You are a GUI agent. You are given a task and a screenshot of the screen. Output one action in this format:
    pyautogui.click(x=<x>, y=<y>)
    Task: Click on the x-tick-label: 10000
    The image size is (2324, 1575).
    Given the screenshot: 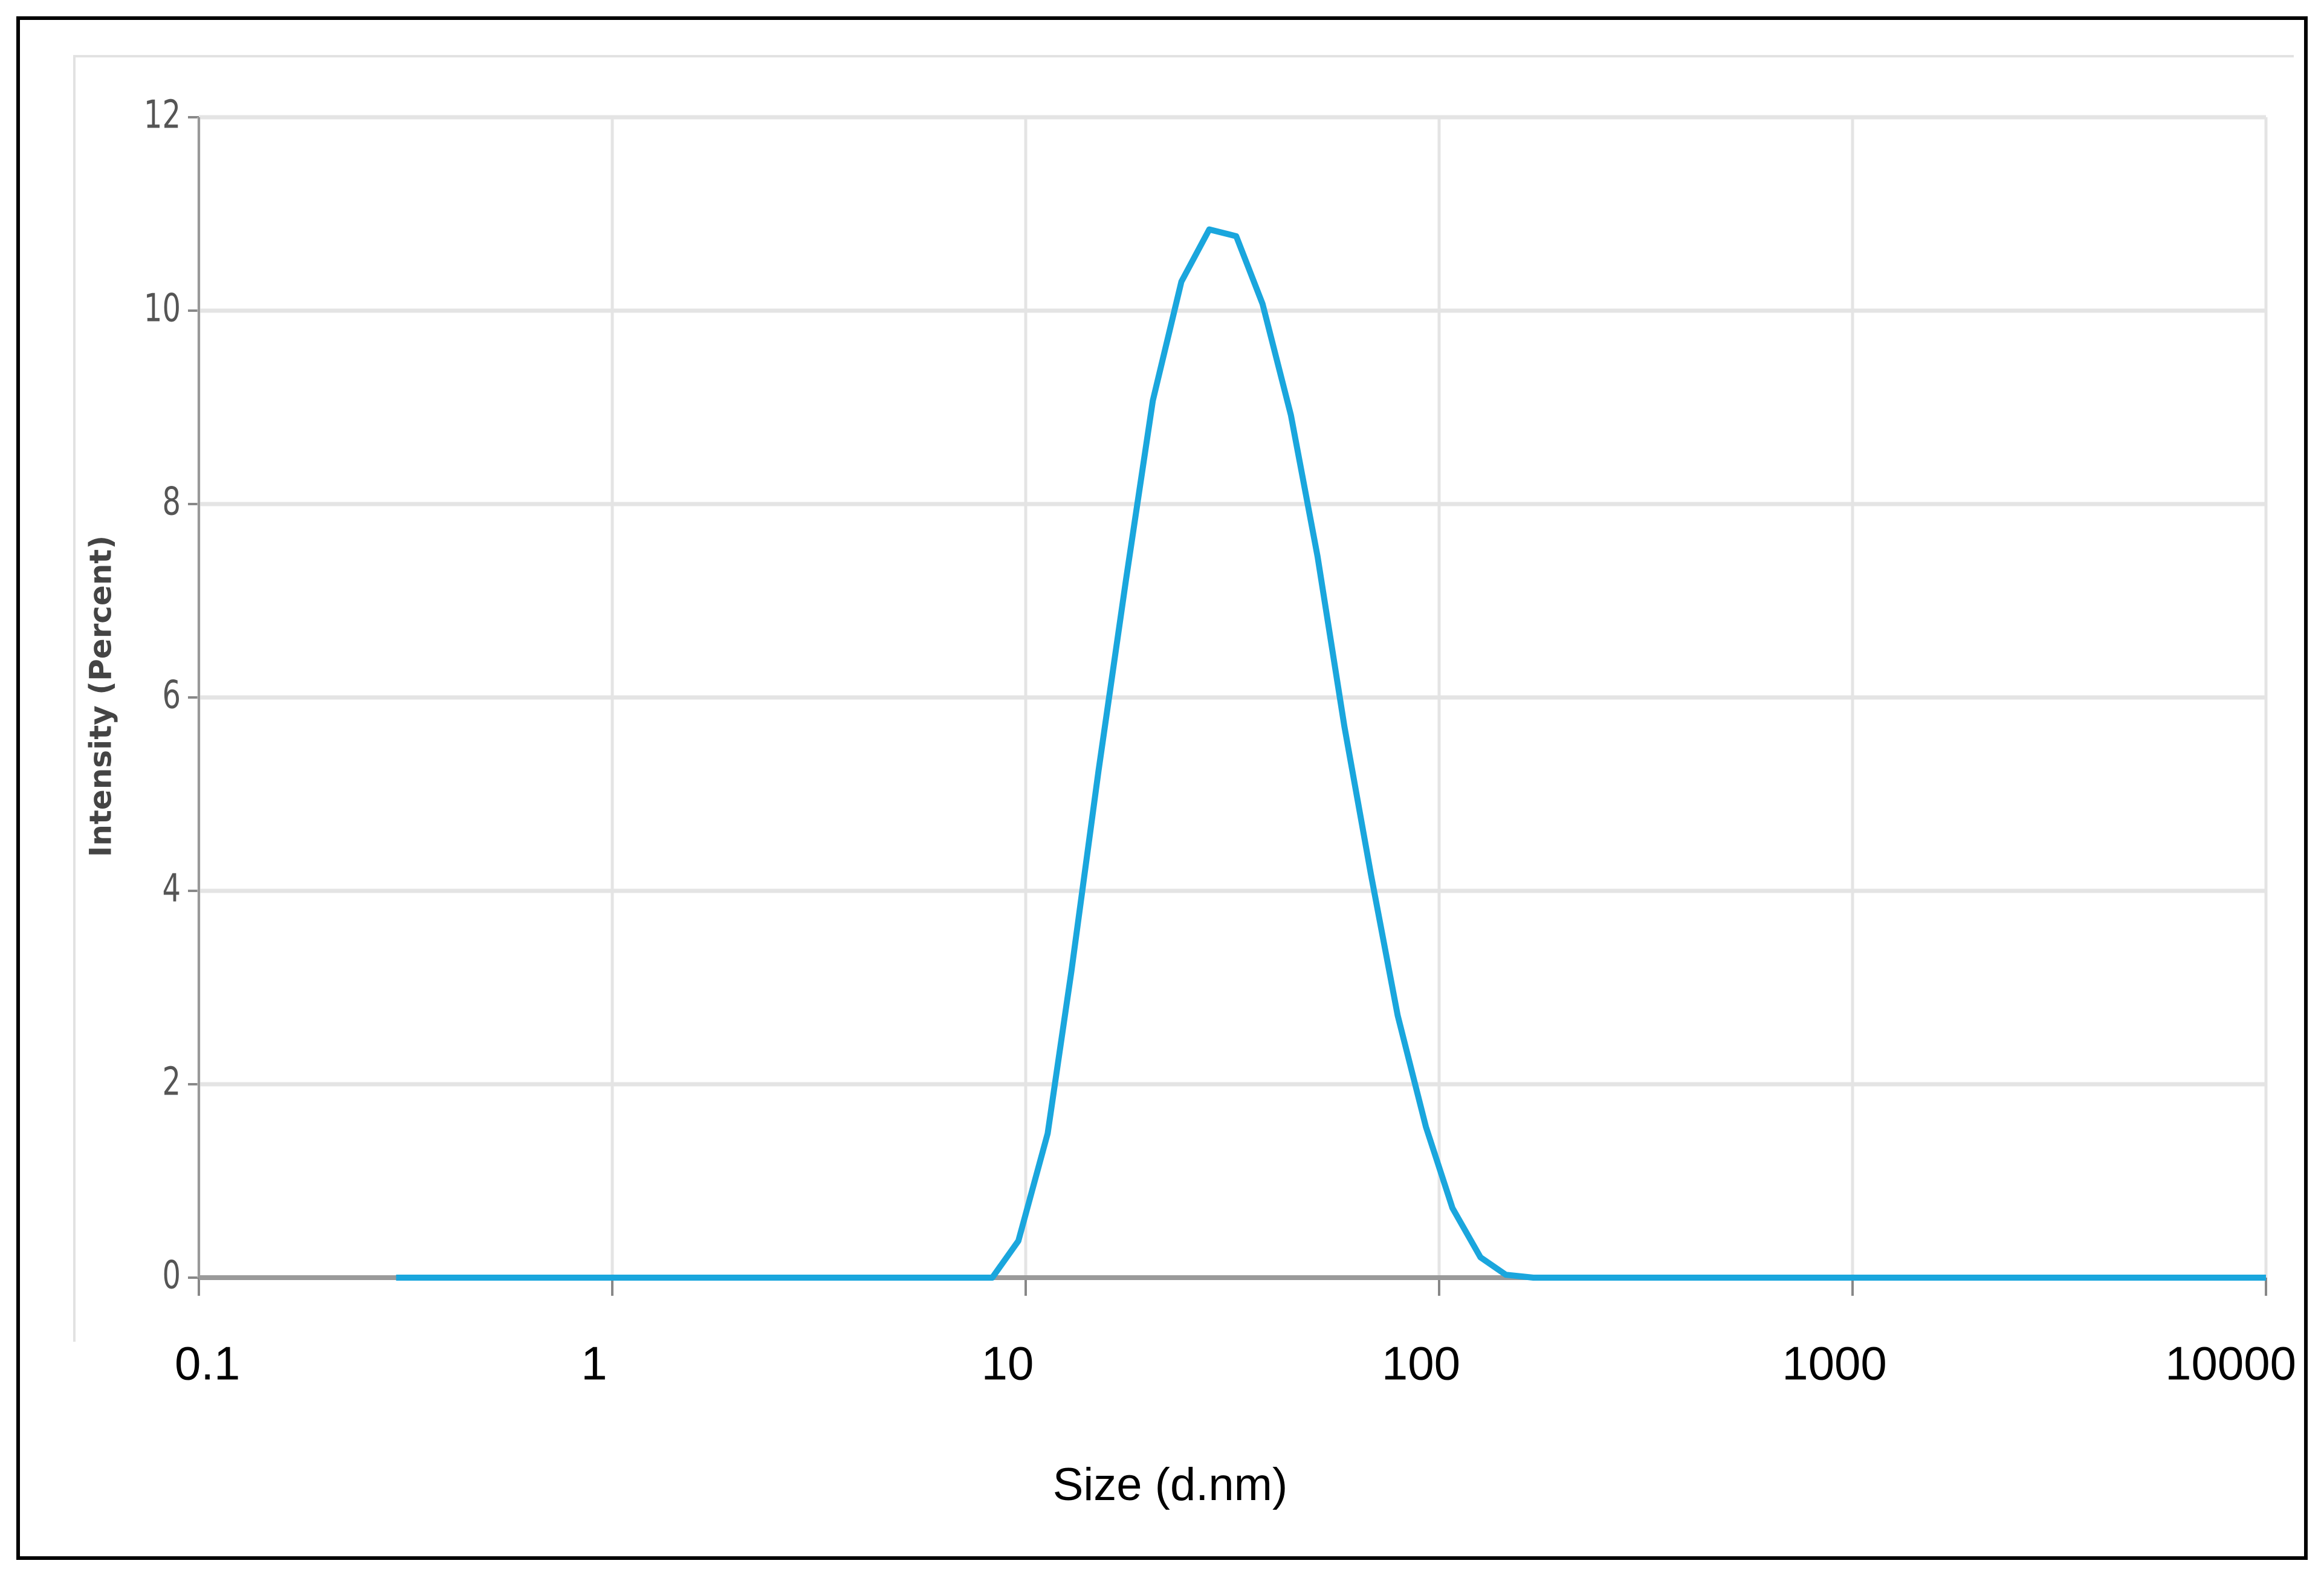 What is the action you would take?
    pyautogui.click(x=2230, y=1363)
    